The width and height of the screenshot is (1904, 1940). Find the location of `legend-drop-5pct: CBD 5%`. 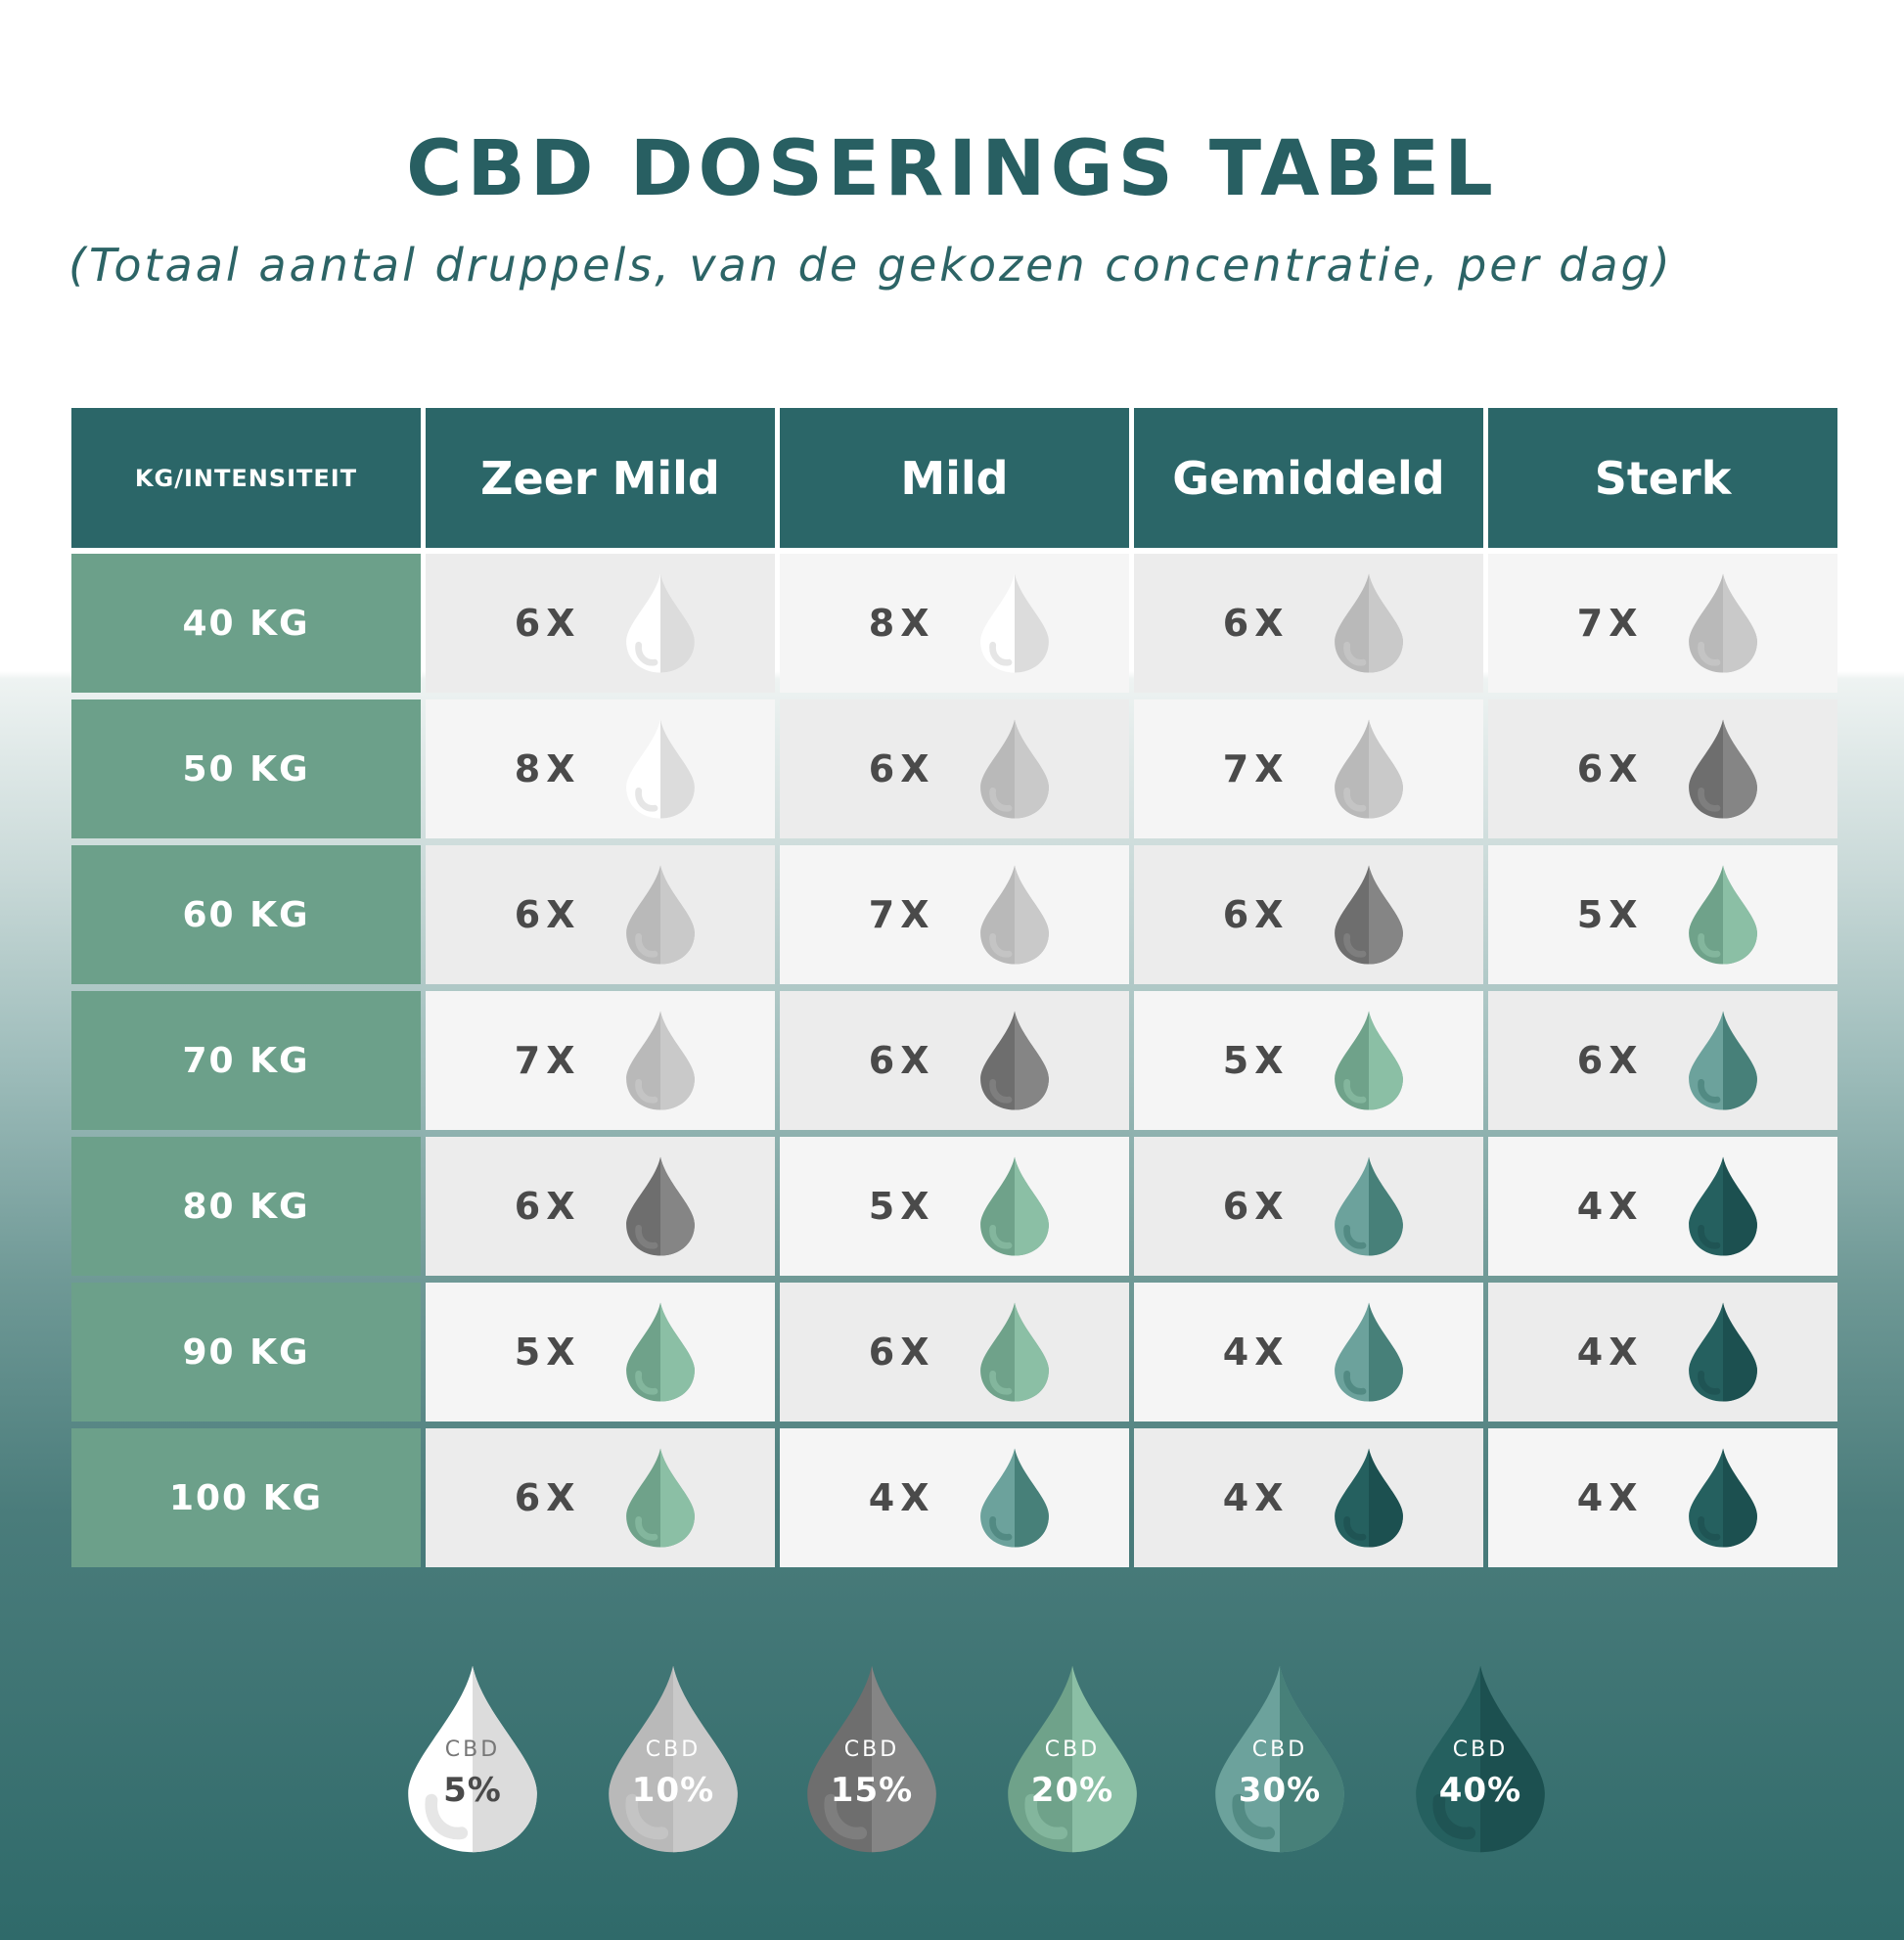

legend-drop-5pct: CBD 5% is located at coordinates (472, 1759).